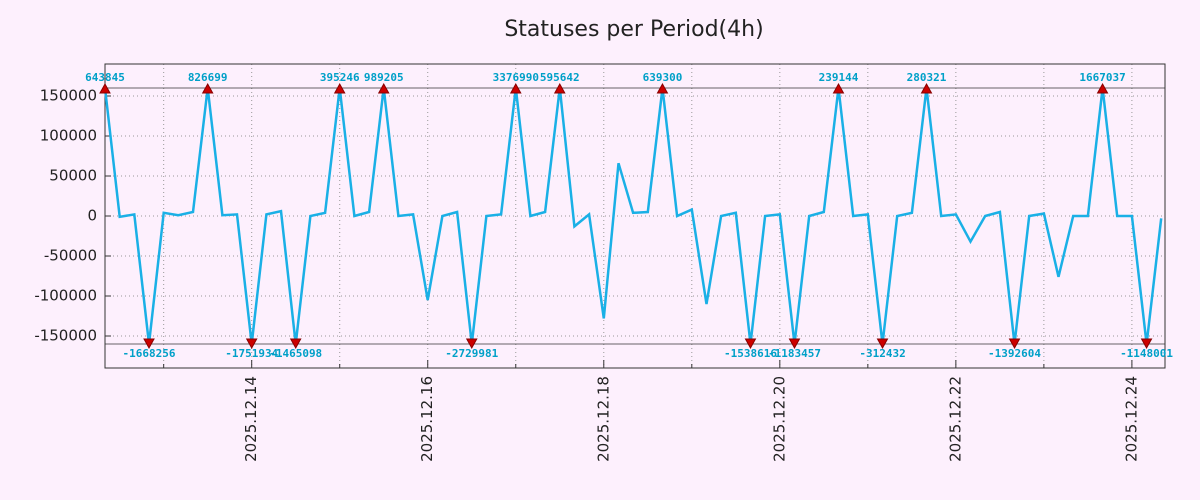  Describe the element at coordinates (92, 216) in the screenshot. I see `y-tick-label: 0` at that location.